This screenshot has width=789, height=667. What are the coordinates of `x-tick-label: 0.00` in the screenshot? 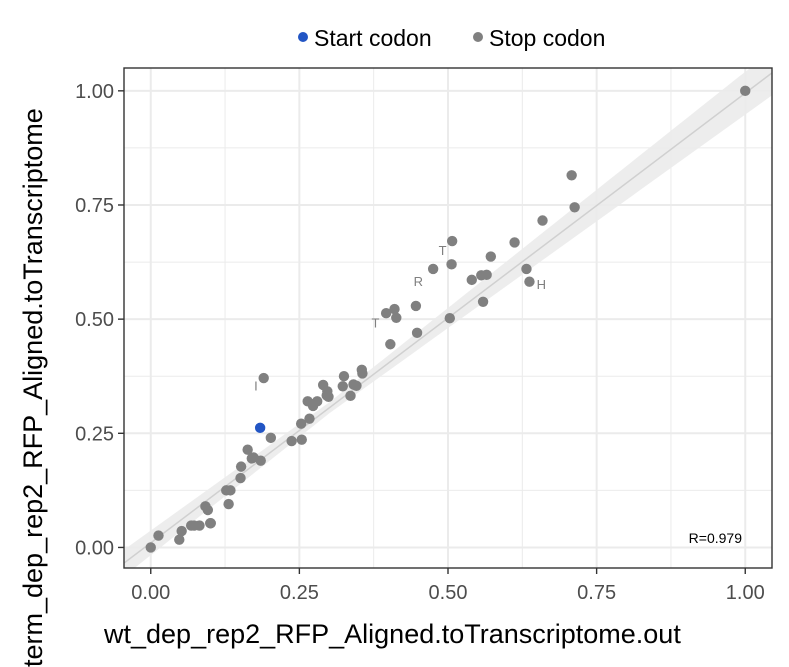 It's located at (150, 593).